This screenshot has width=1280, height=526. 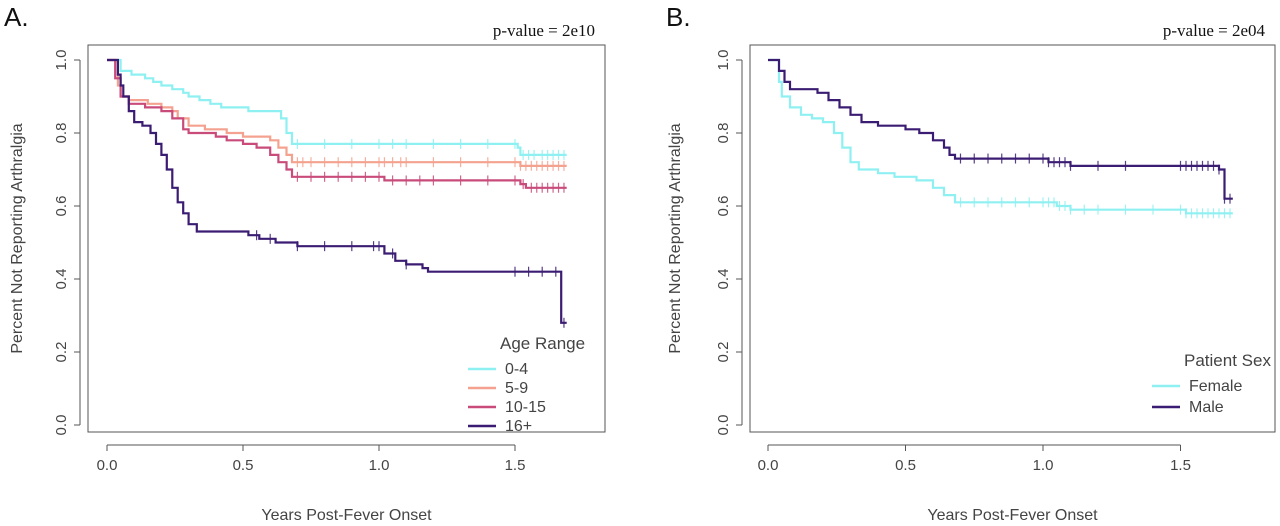 I want to click on legend-label: 16+, so click(x=518, y=426).